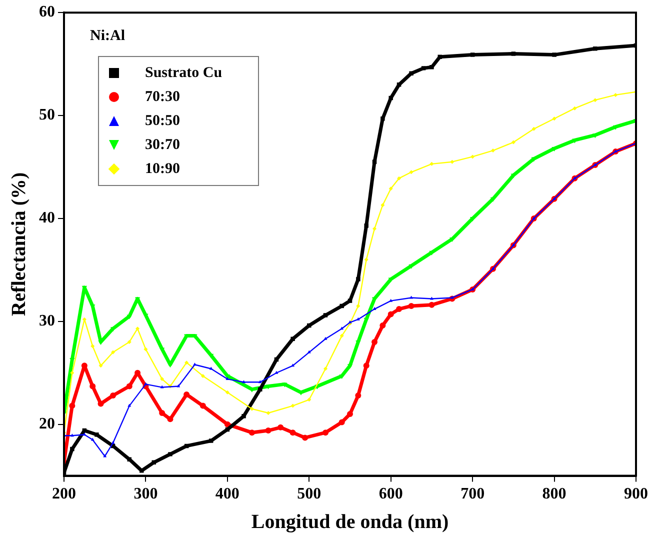 This screenshot has height=543, width=651. Describe the element at coordinates (47, 12) in the screenshot. I see `y-tick-label: 60` at that location.